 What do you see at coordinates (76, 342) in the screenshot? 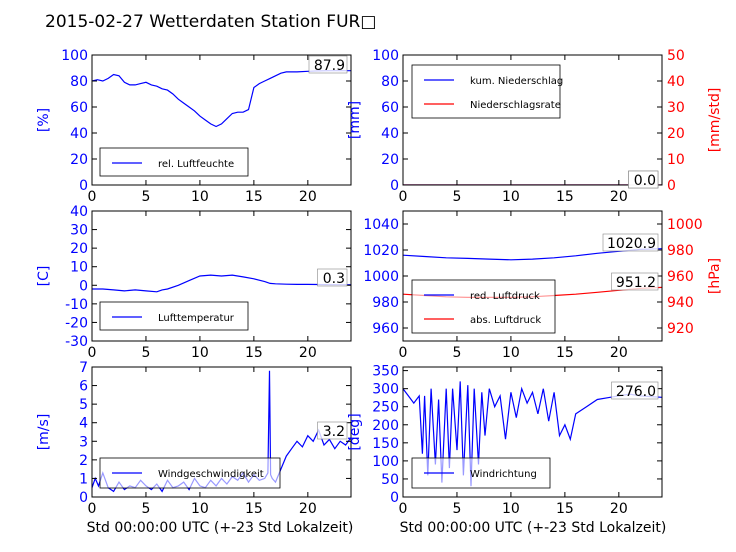
I see `y-tick-label: -30` at bounding box center [76, 342].